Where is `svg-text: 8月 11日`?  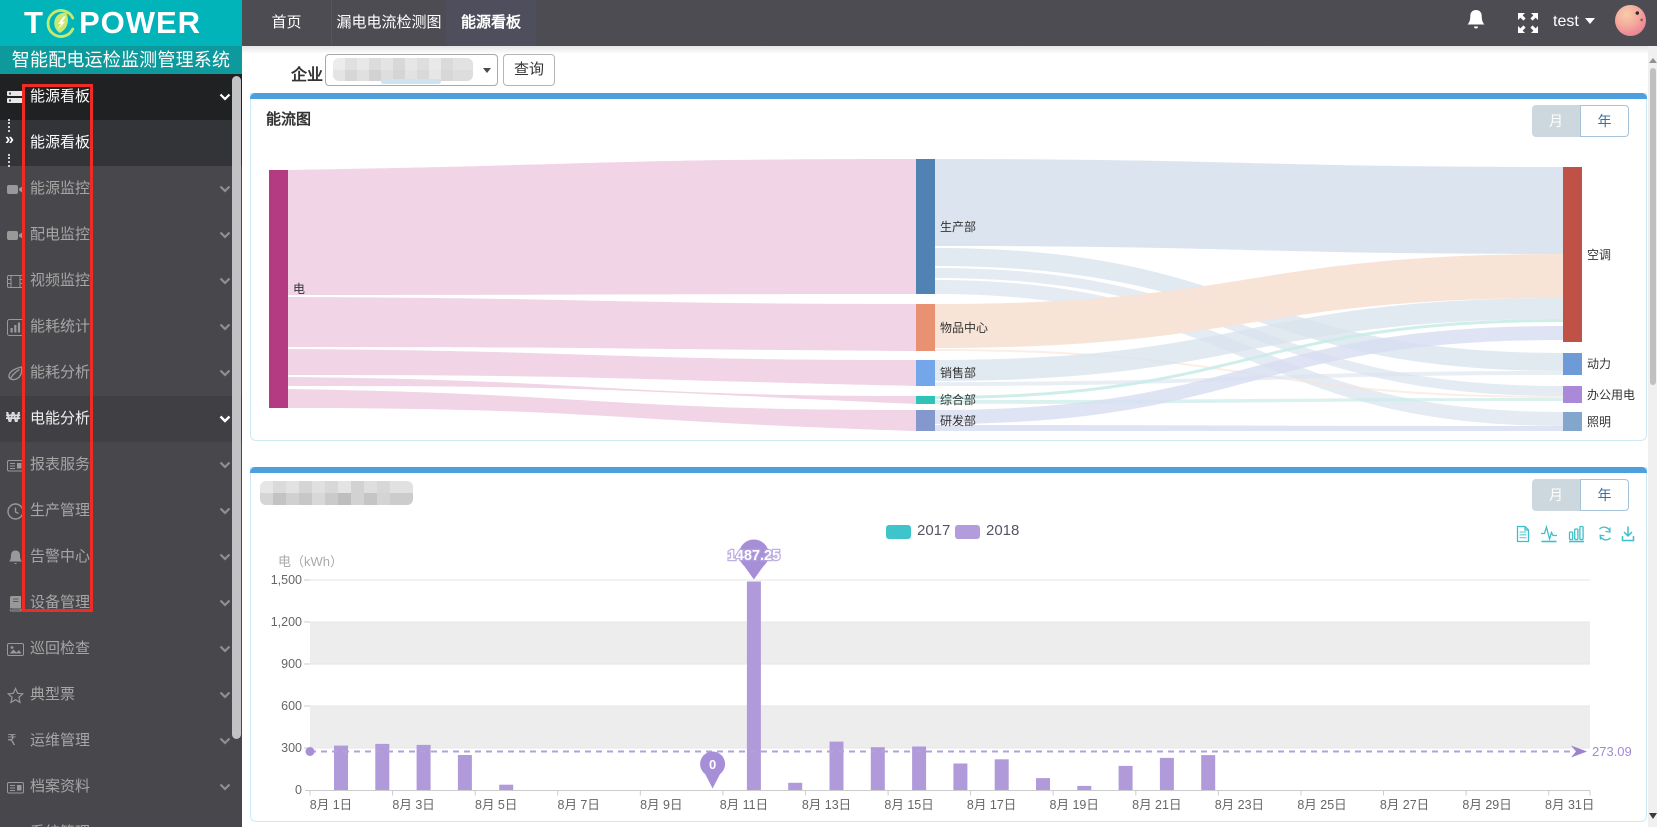
svg-text: 8月 11日 is located at coordinates (744, 805).